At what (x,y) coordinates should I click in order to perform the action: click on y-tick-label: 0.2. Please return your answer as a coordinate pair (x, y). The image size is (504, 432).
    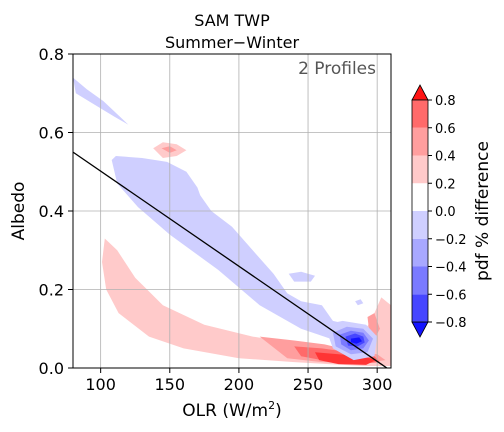
    Looking at the image, I should click on (51, 290).